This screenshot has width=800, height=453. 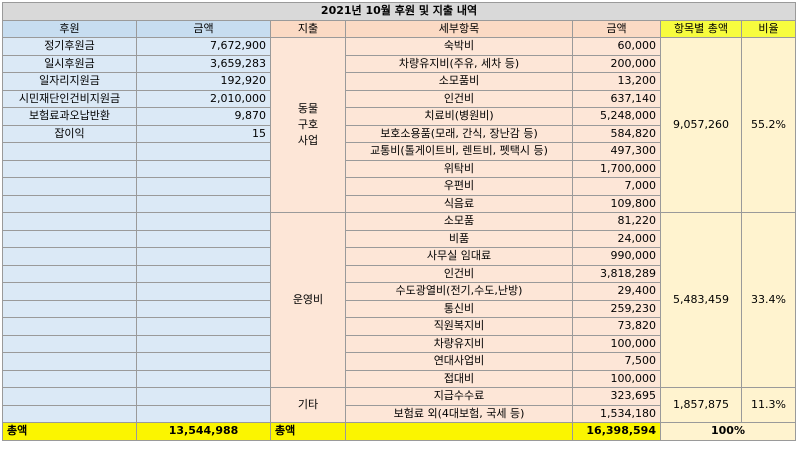 I want to click on detail-amount-cell: 990,000, so click(x=616, y=256).